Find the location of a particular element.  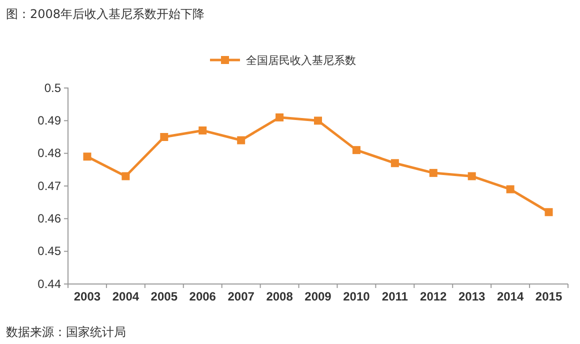

x-tick-label: 2003 is located at coordinates (87, 297).